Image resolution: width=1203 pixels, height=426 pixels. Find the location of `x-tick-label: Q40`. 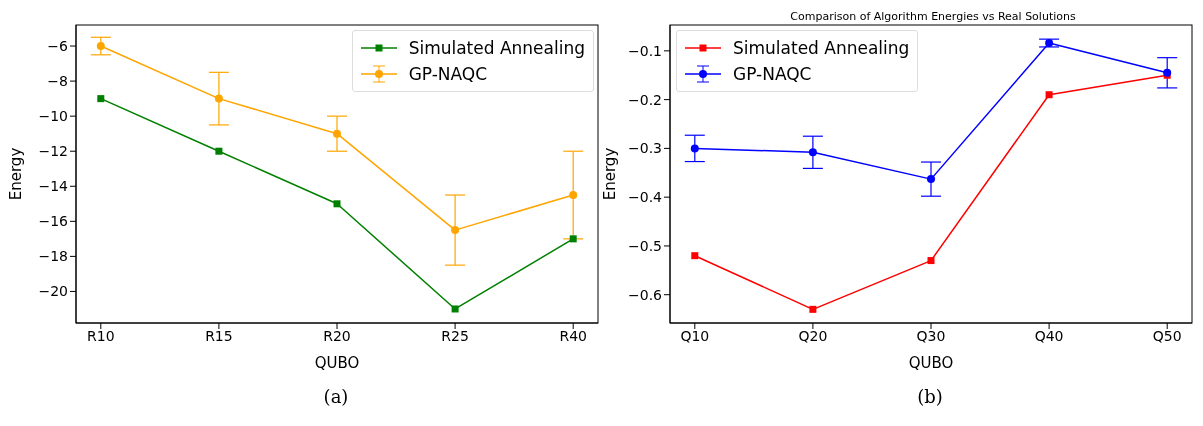

x-tick-label: Q40 is located at coordinates (1049, 335).